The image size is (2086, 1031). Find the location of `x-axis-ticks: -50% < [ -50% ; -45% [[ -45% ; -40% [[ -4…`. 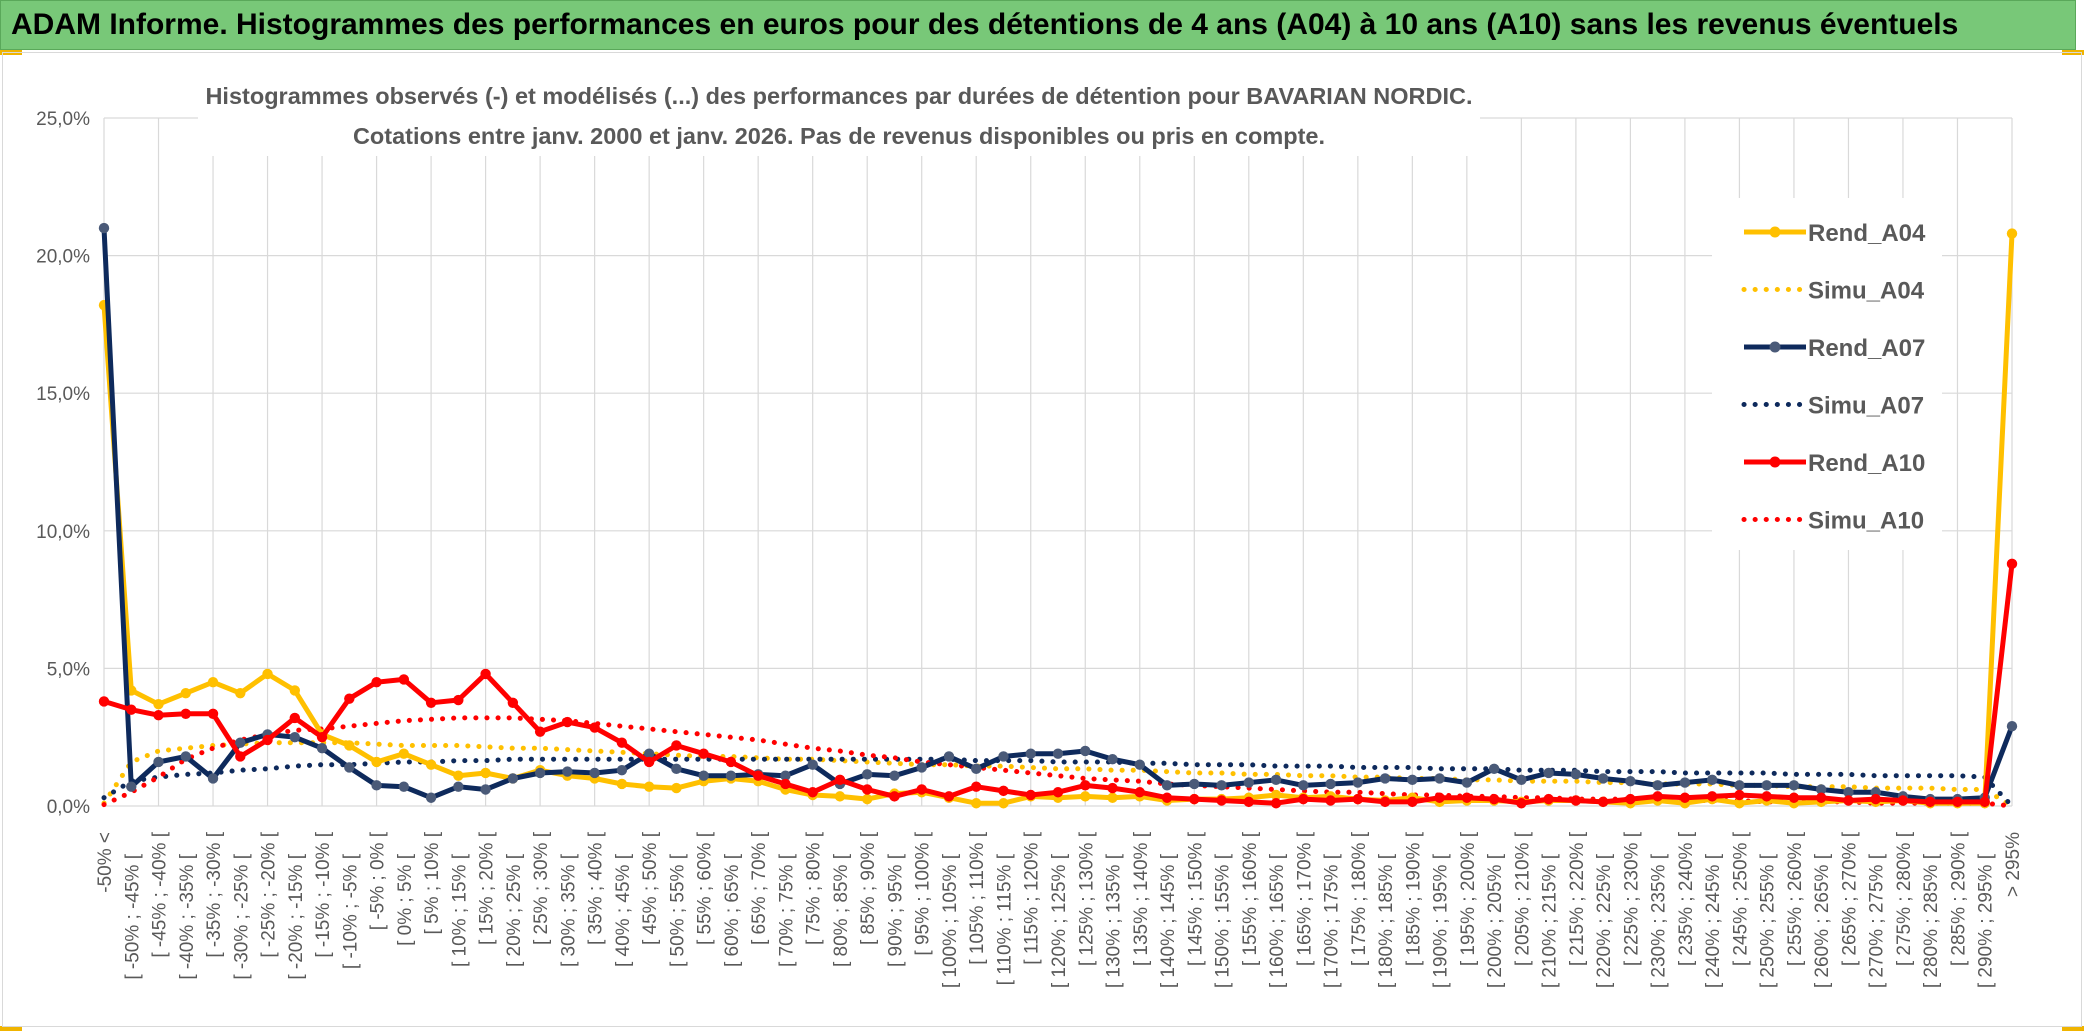

x-axis-ticks: -50% < [ -50% ; -45% [[ -45% ; -40% [[ -4… is located at coordinates (1059, 909).